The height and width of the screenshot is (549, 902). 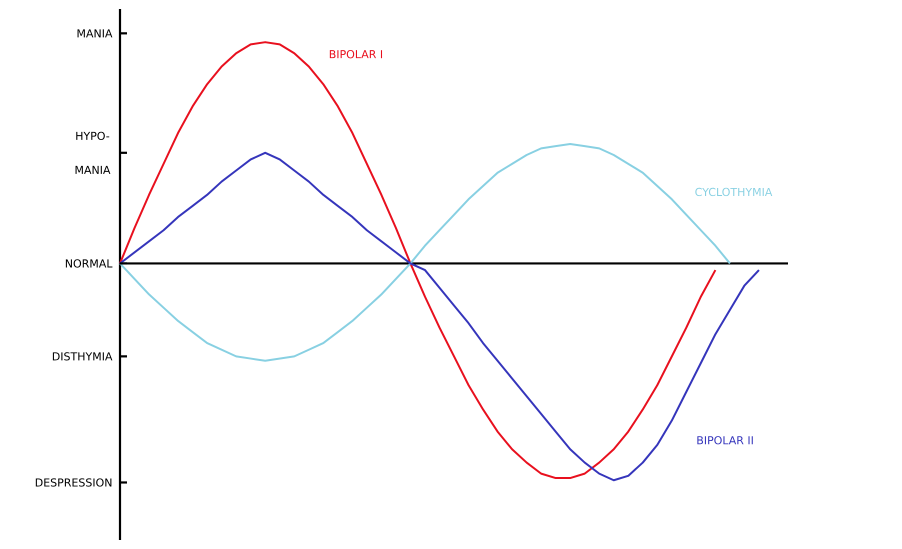 I want to click on text: MANIA, so click(x=95, y=33).